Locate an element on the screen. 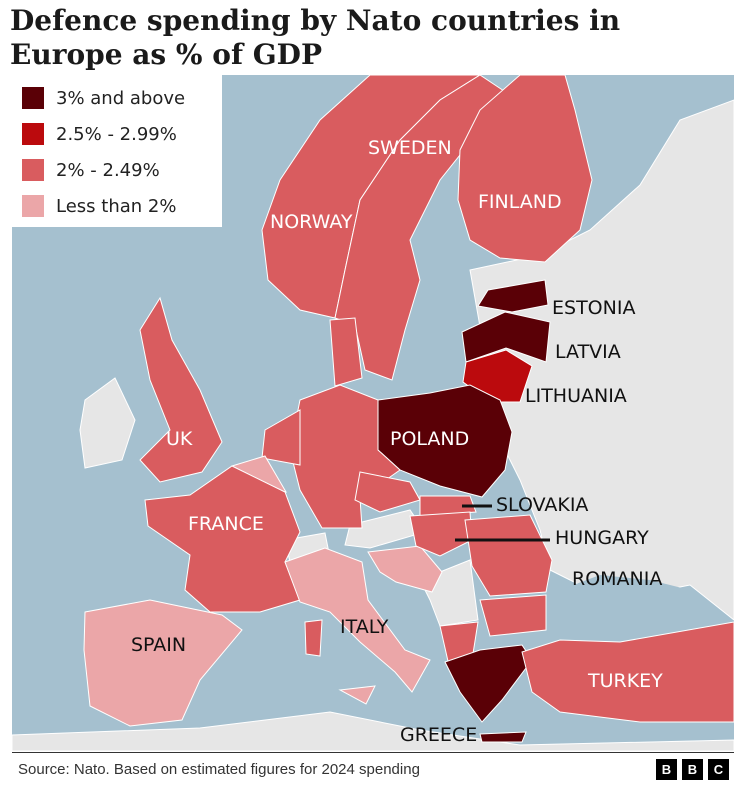 This screenshot has width=746, height=806. label-uk: UK is located at coordinates (179, 439).